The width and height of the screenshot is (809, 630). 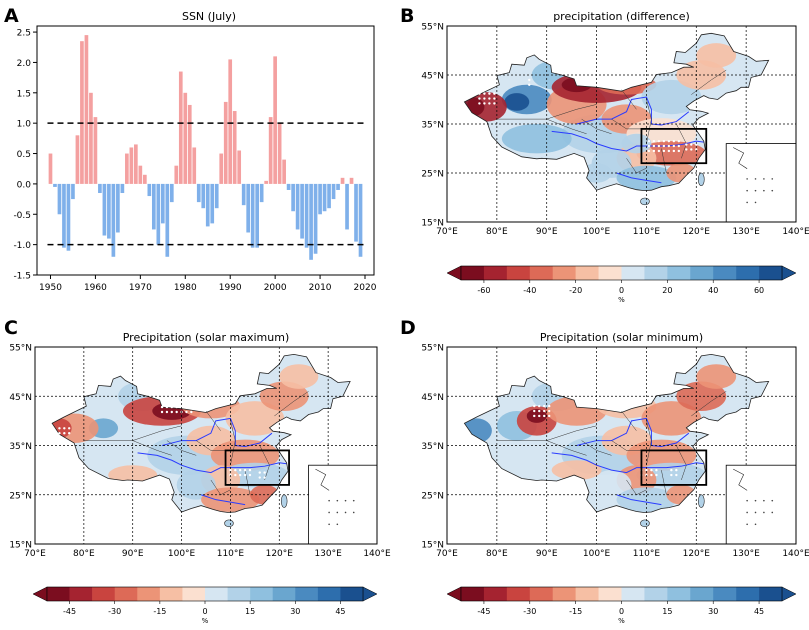 What do you see at coordinates (293, 197) in the screenshot?
I see `ssn-bar-2004` at bounding box center [293, 197].